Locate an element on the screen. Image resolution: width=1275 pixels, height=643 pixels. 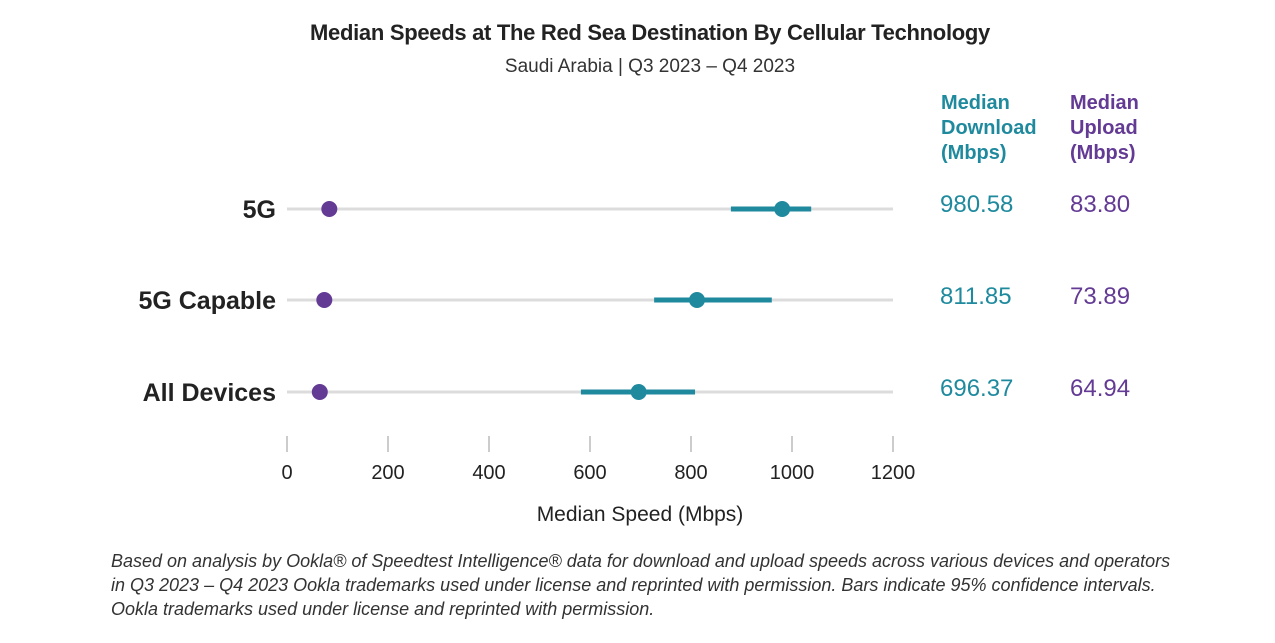
x-tick-label: 0 is located at coordinates (286, 473).